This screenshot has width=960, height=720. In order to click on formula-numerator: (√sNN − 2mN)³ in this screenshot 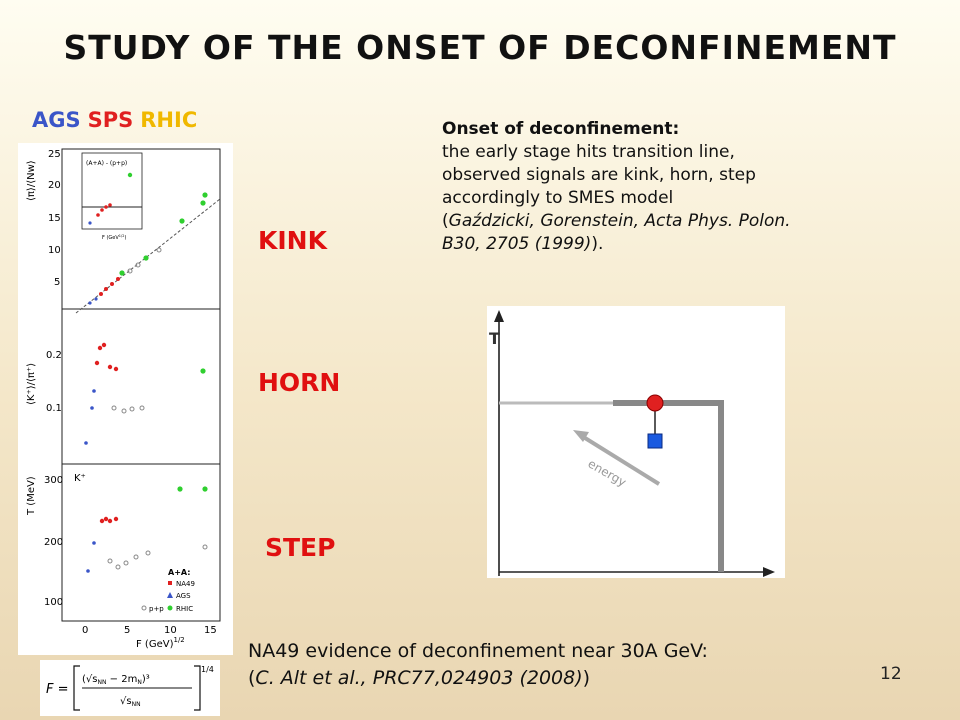, I will do `click(116, 680)`.